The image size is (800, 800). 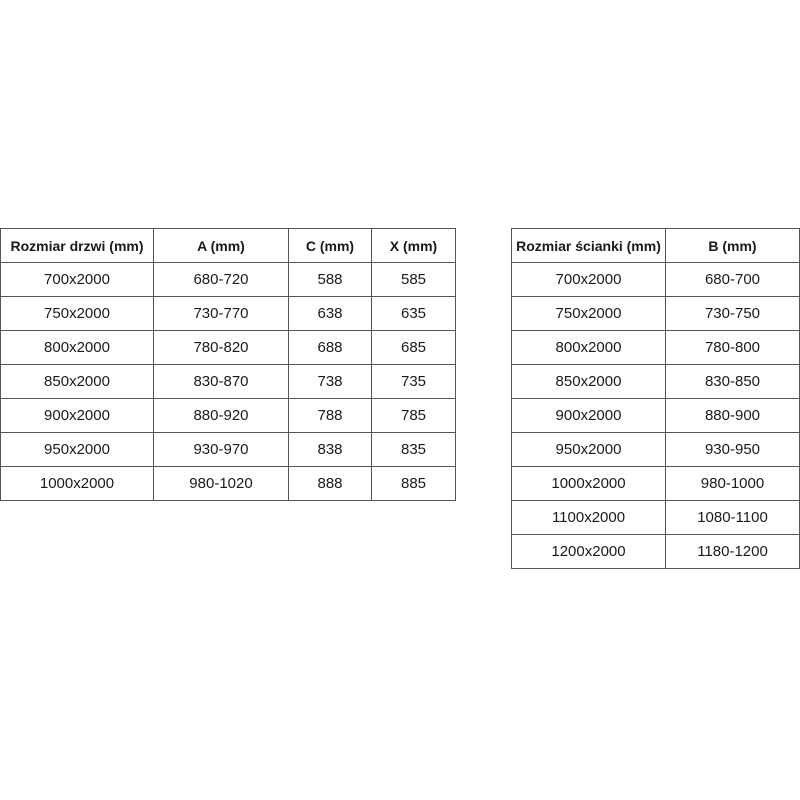 I want to click on table-cell: 685, so click(x=413, y=347).